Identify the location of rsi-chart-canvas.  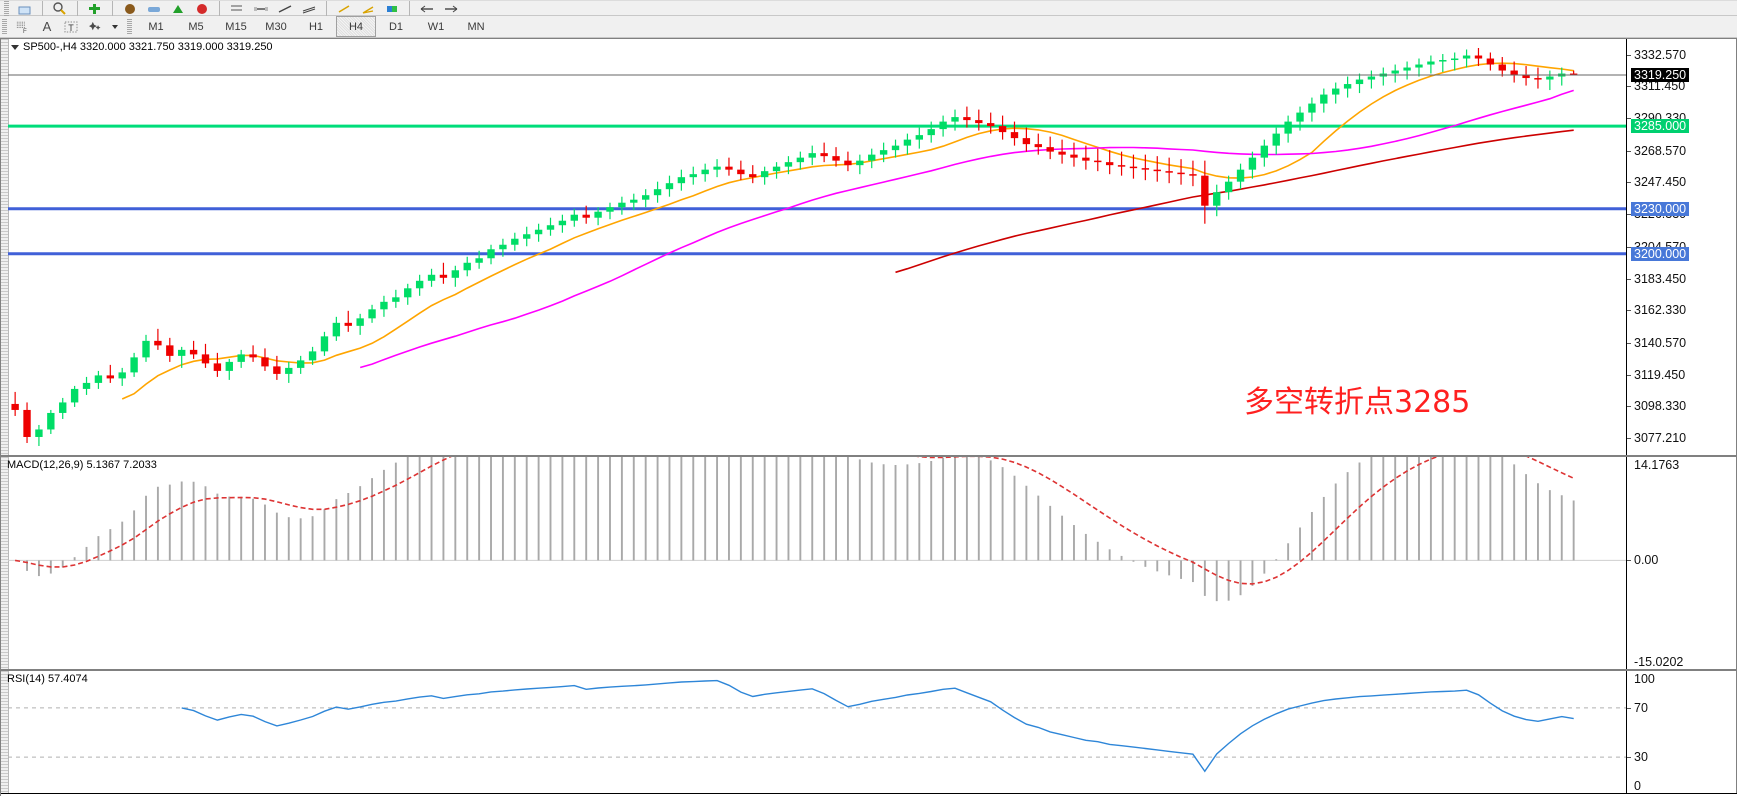
(817, 732).